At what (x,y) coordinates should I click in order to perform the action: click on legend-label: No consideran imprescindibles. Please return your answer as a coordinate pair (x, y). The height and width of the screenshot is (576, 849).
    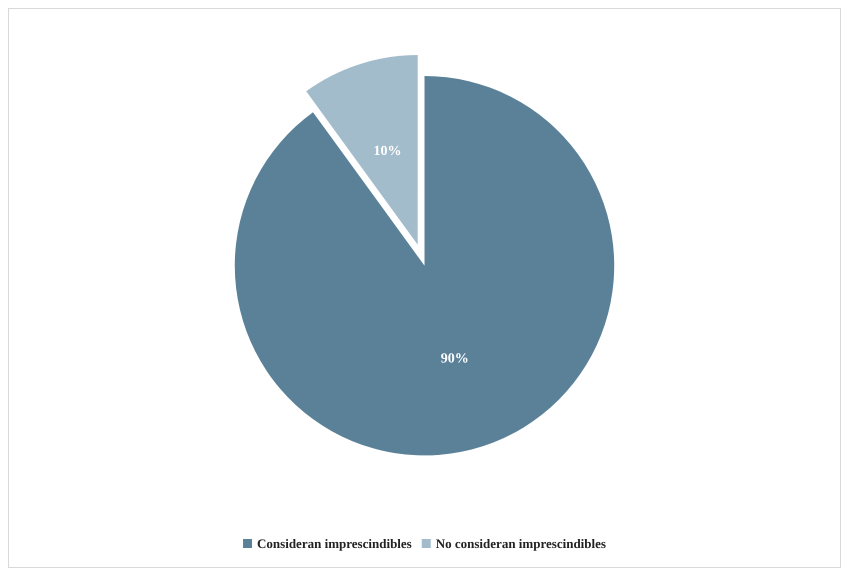
    Looking at the image, I should click on (521, 543).